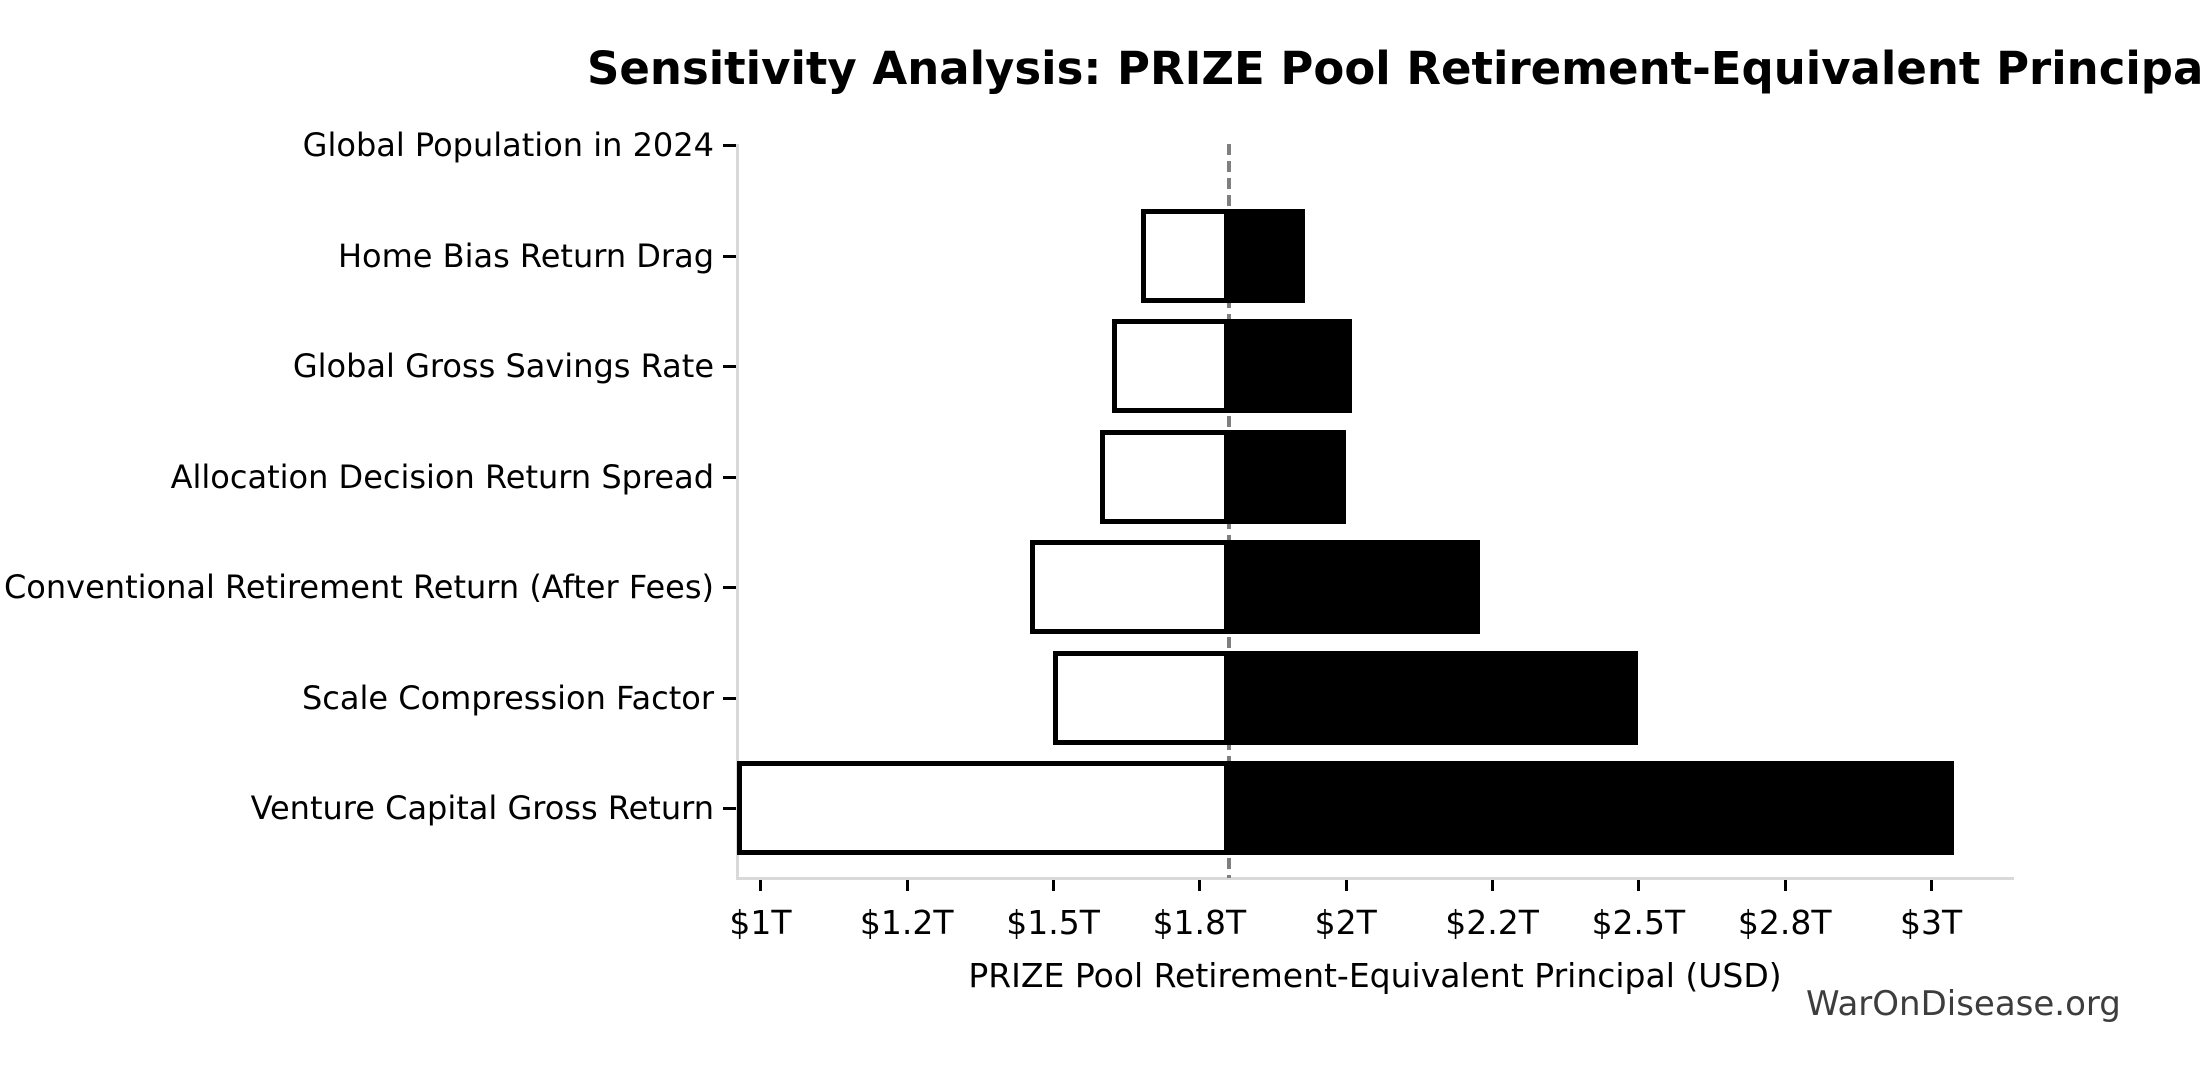 This screenshot has height=1075, width=2206. Describe the element at coordinates (1199, 922) in the screenshot. I see `x-tick-label: $1.8T` at that location.